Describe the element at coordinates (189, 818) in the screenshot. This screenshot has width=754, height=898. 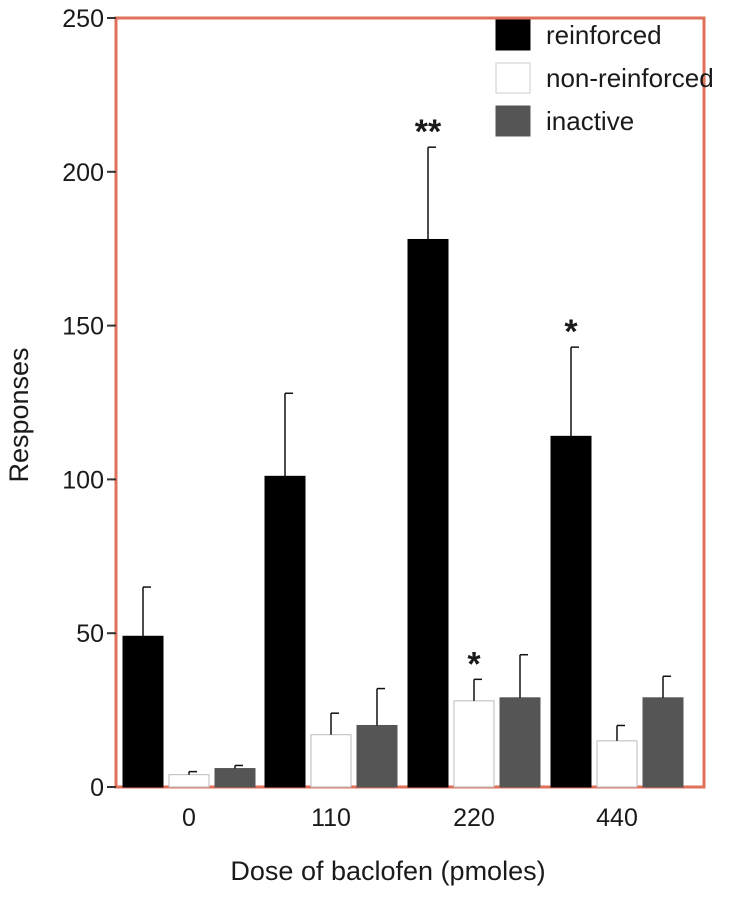
I see `x-tick-label: 0` at that location.